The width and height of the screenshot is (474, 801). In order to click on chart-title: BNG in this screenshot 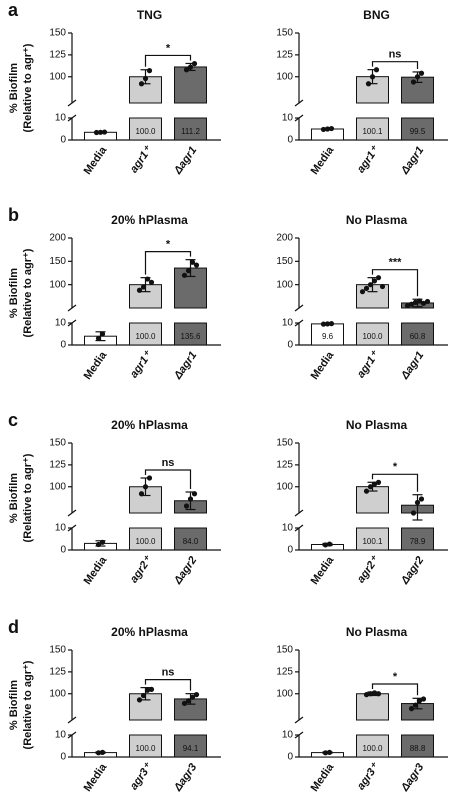, I will do `click(376, 15)`.